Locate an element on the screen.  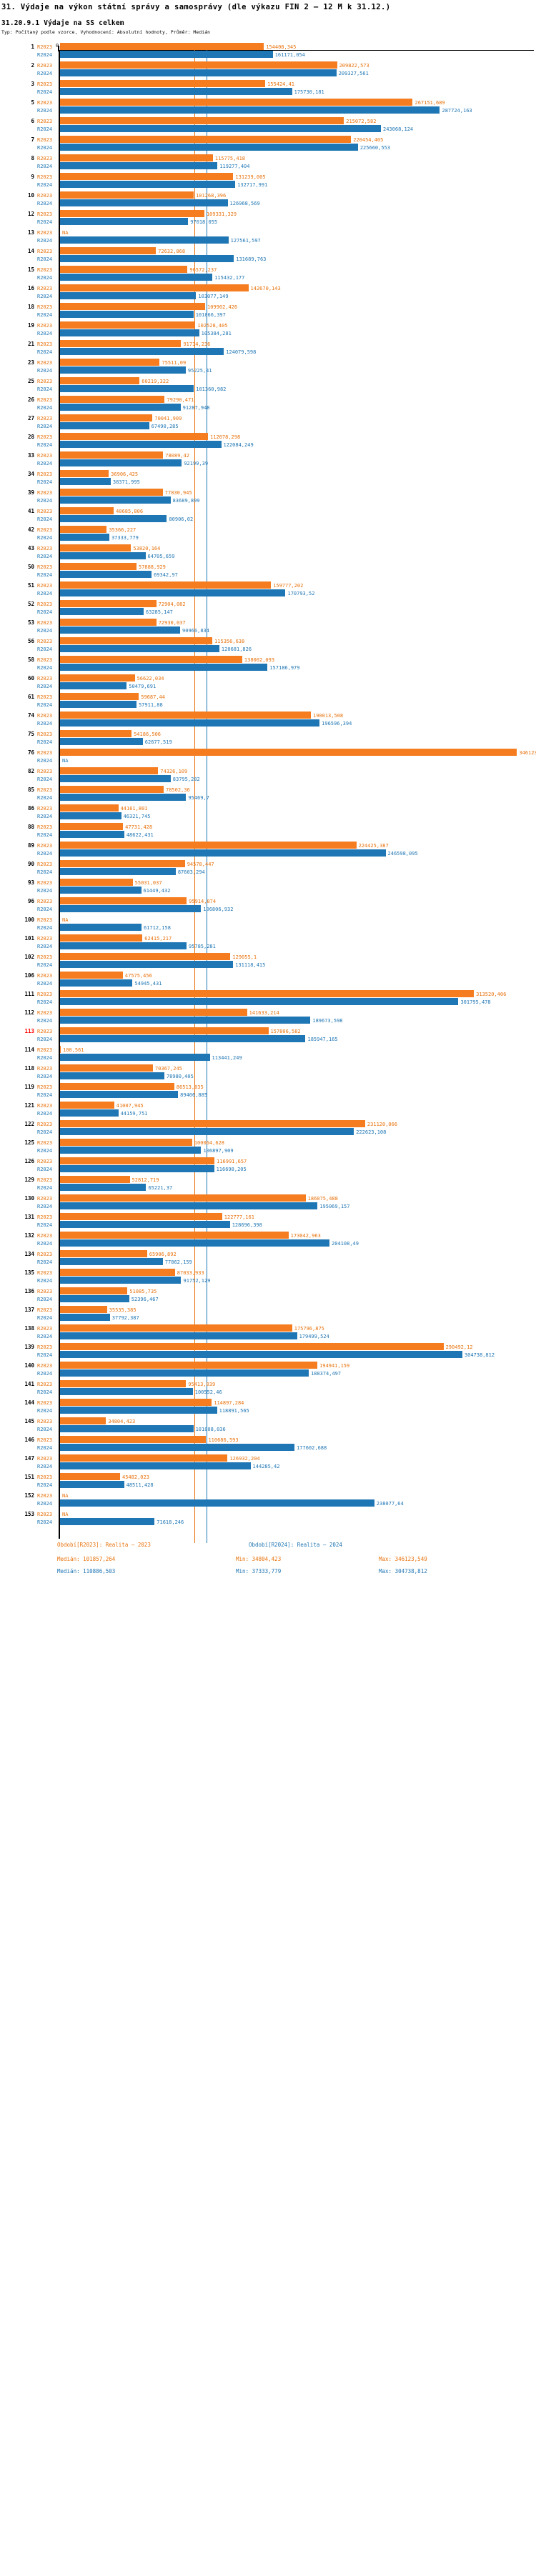
bar-group: 82 R2023 74326,109 R2024 83795,282 is located at coordinates (268, 775).